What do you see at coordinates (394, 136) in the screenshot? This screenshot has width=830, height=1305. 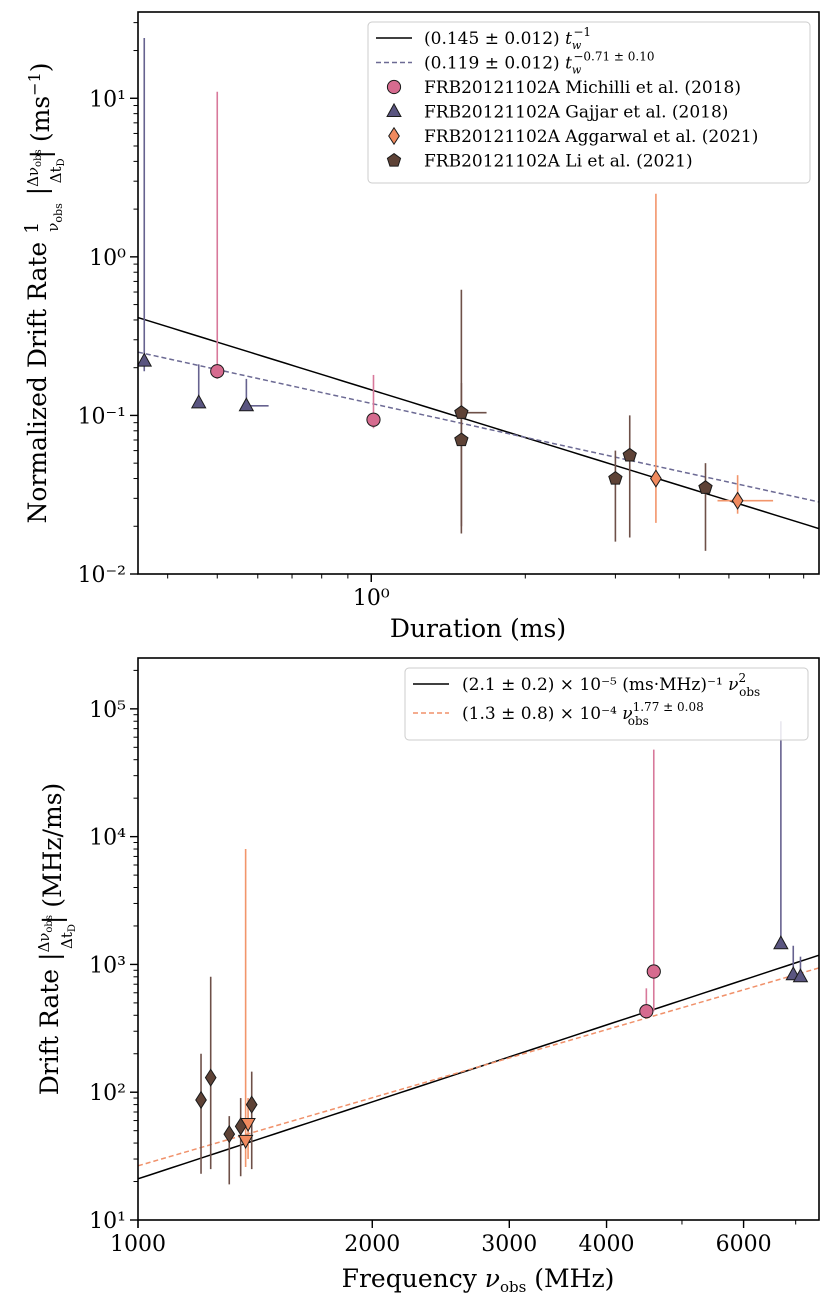 I see `legend-marker-diamond` at bounding box center [394, 136].